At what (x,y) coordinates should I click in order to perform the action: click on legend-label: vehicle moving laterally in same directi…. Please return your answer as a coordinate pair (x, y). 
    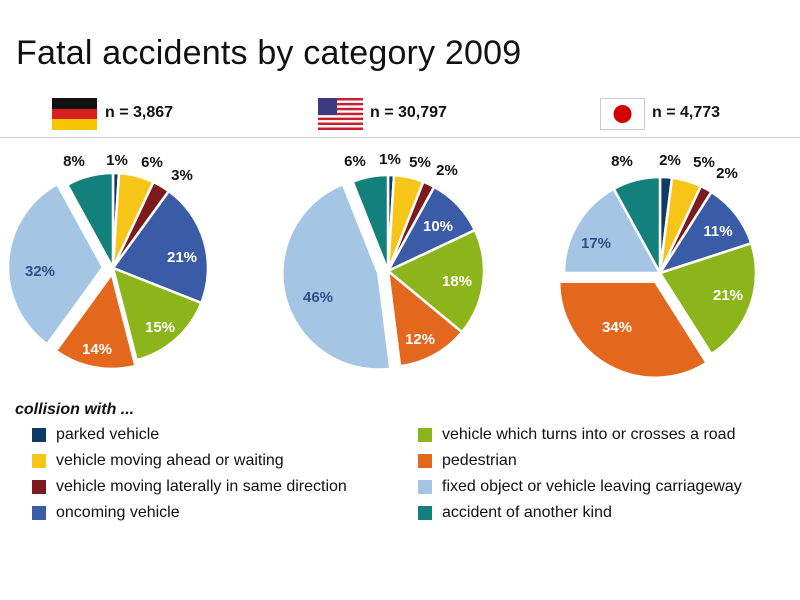
    Looking at the image, I should click on (201, 486).